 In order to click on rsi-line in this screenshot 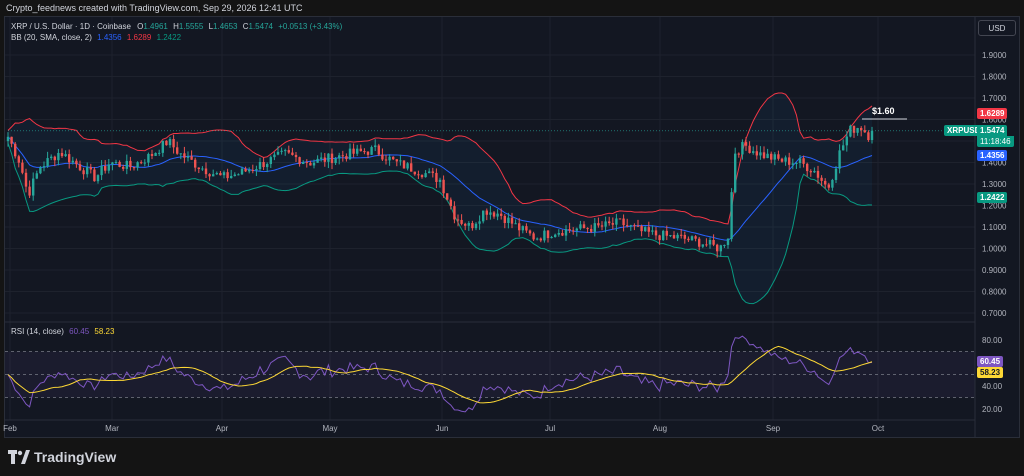, I will do `click(440, 374)`.